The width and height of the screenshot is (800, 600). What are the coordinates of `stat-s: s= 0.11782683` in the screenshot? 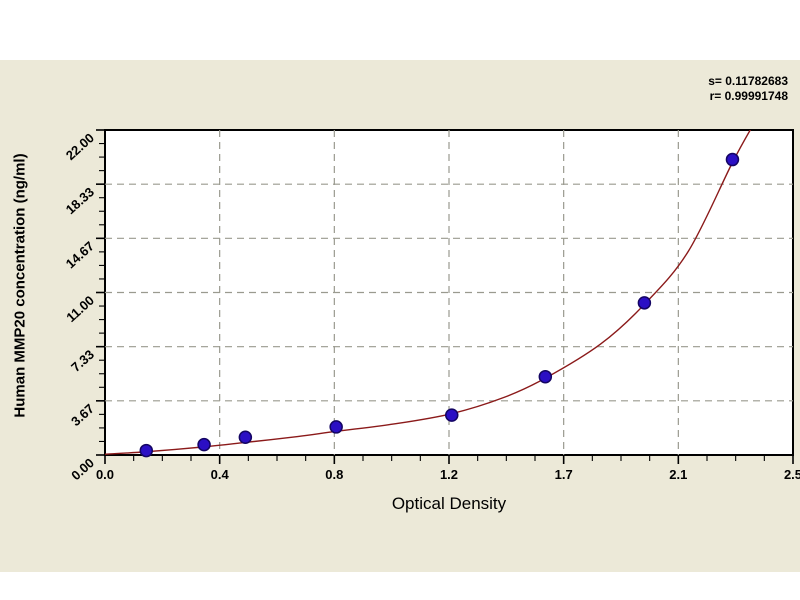 It's located at (748, 81).